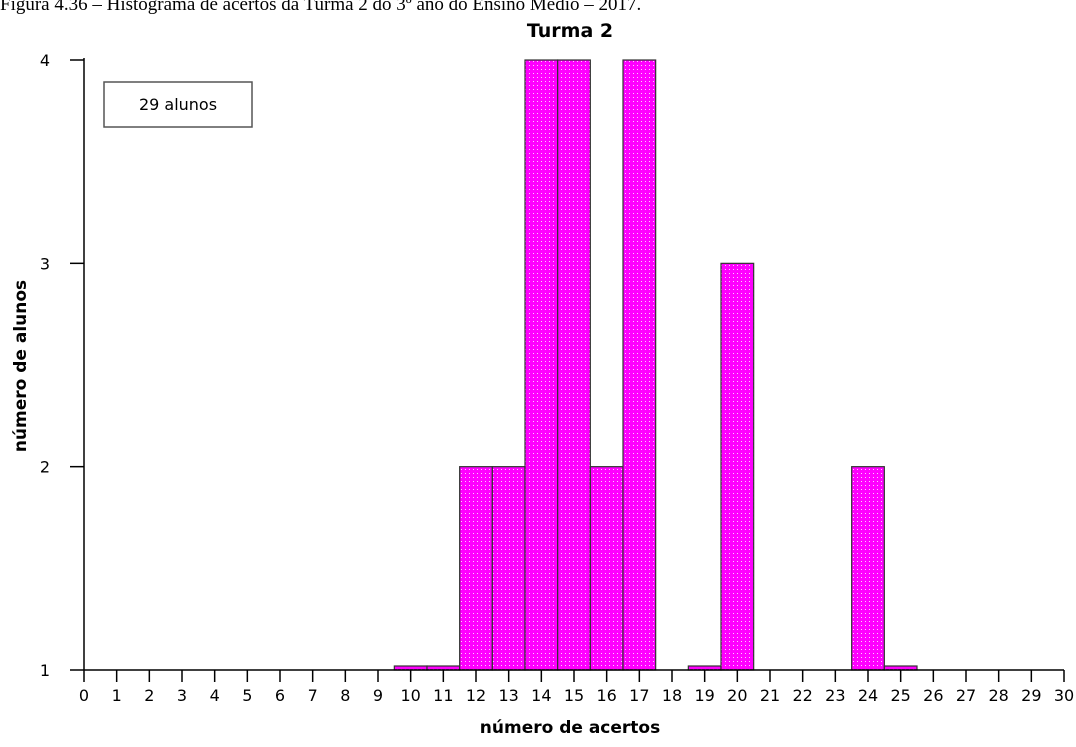 The image size is (1076, 747). Describe the element at coordinates (704, 695) in the screenshot. I see `x-tick-label: 19` at that location.